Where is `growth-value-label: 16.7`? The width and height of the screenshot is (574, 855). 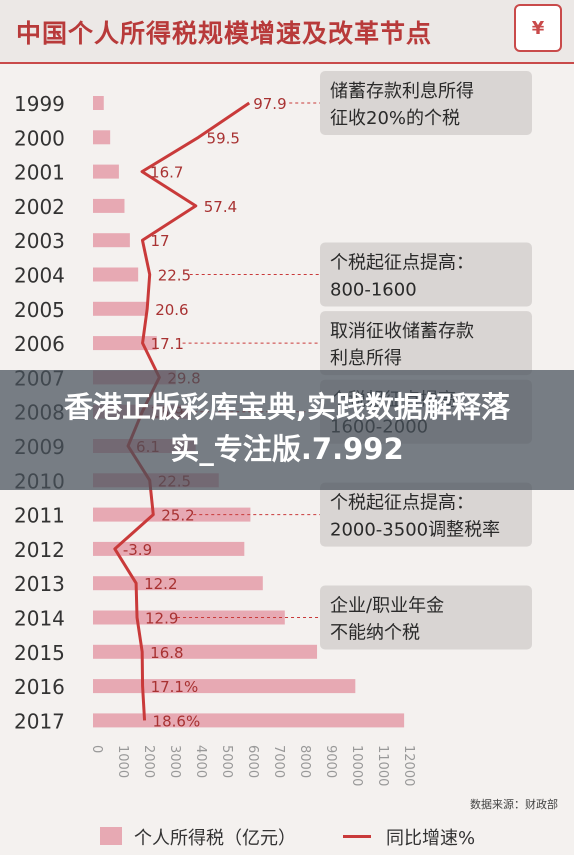 growth-value-label: 16.7 is located at coordinates (166, 173).